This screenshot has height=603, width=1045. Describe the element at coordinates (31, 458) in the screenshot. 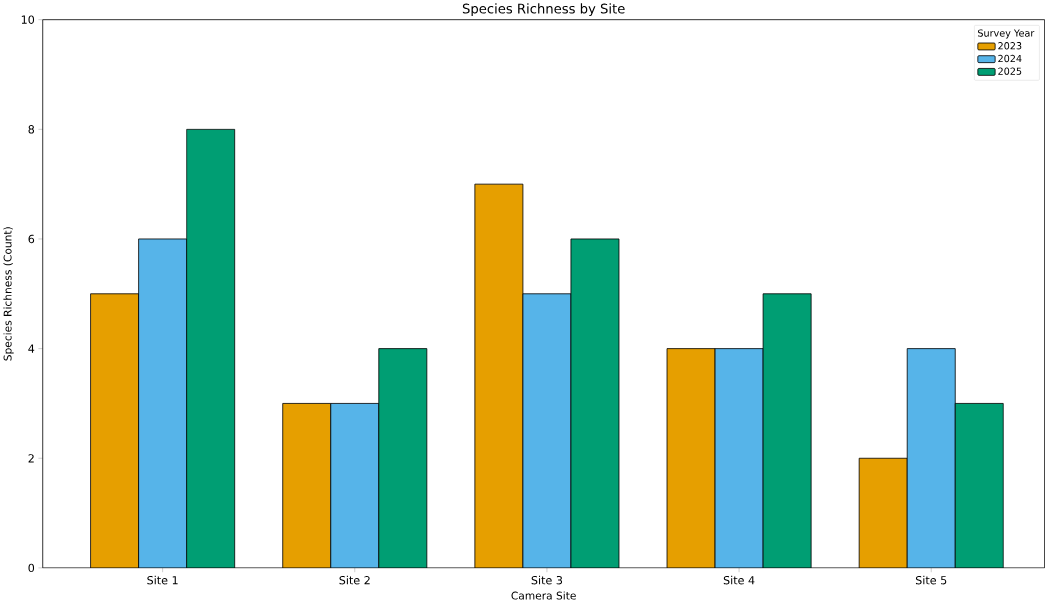

I see `y-tick-label: 2` at that location.